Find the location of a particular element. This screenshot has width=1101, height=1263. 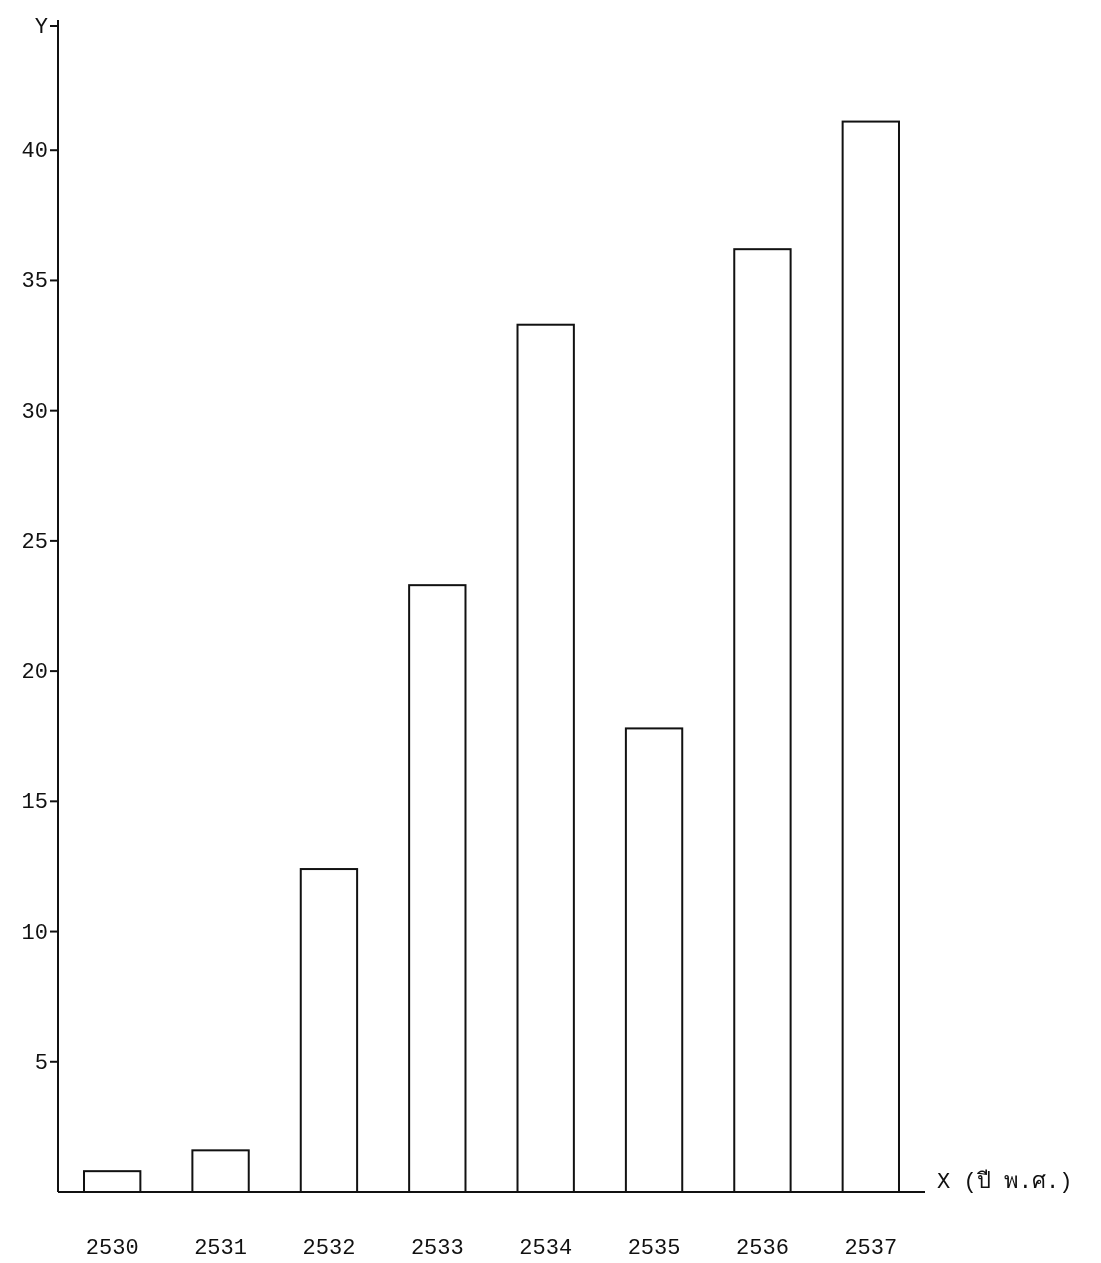

y-tick-label: 20 is located at coordinates (34, 673).